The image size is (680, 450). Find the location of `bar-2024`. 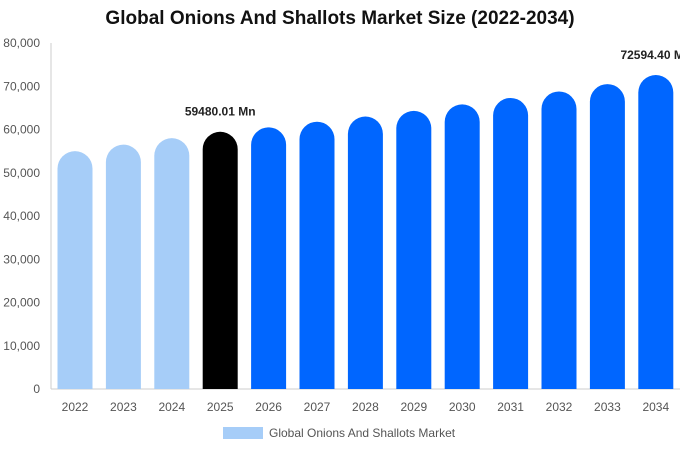

bar-2024 is located at coordinates (172, 263).